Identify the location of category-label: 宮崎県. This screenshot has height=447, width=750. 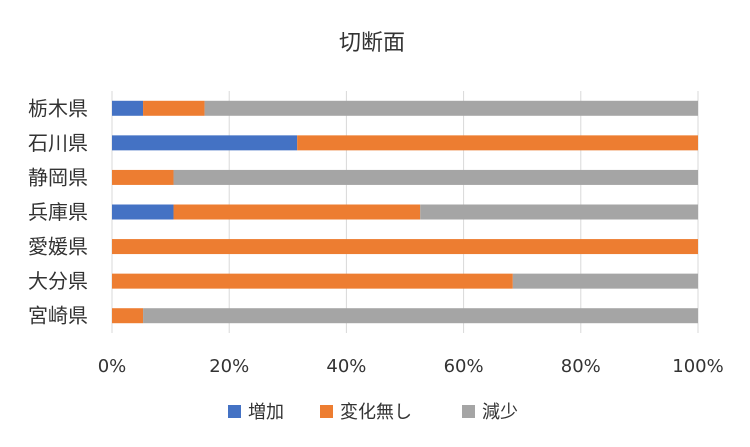
(58, 316).